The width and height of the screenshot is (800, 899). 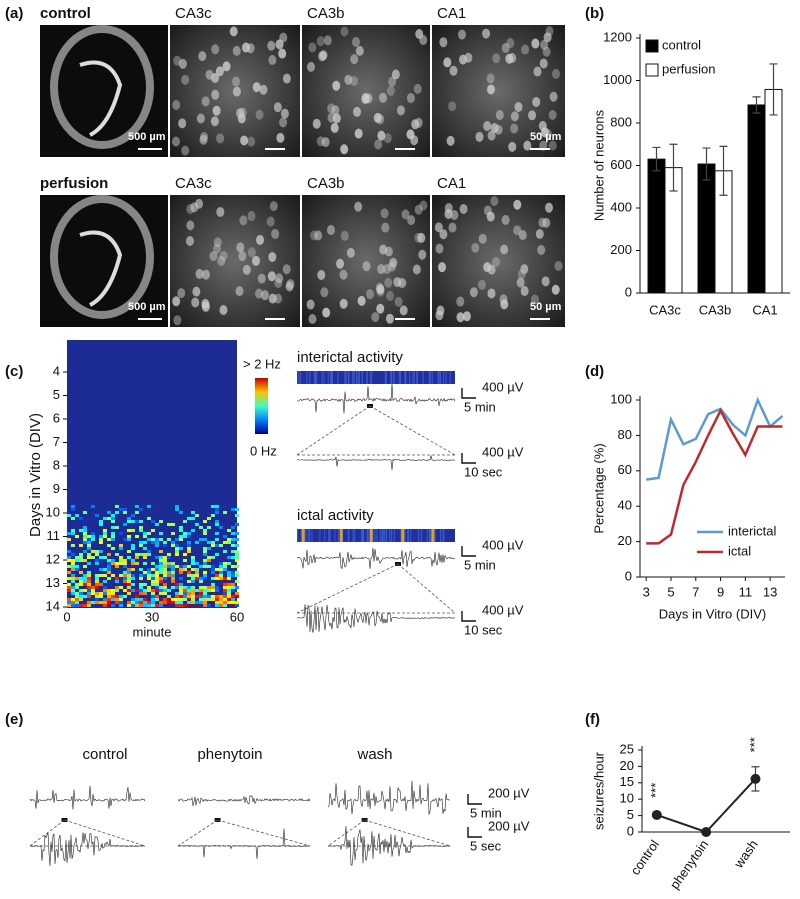 I want to click on trace-title: ictal activity, so click(x=335, y=515).